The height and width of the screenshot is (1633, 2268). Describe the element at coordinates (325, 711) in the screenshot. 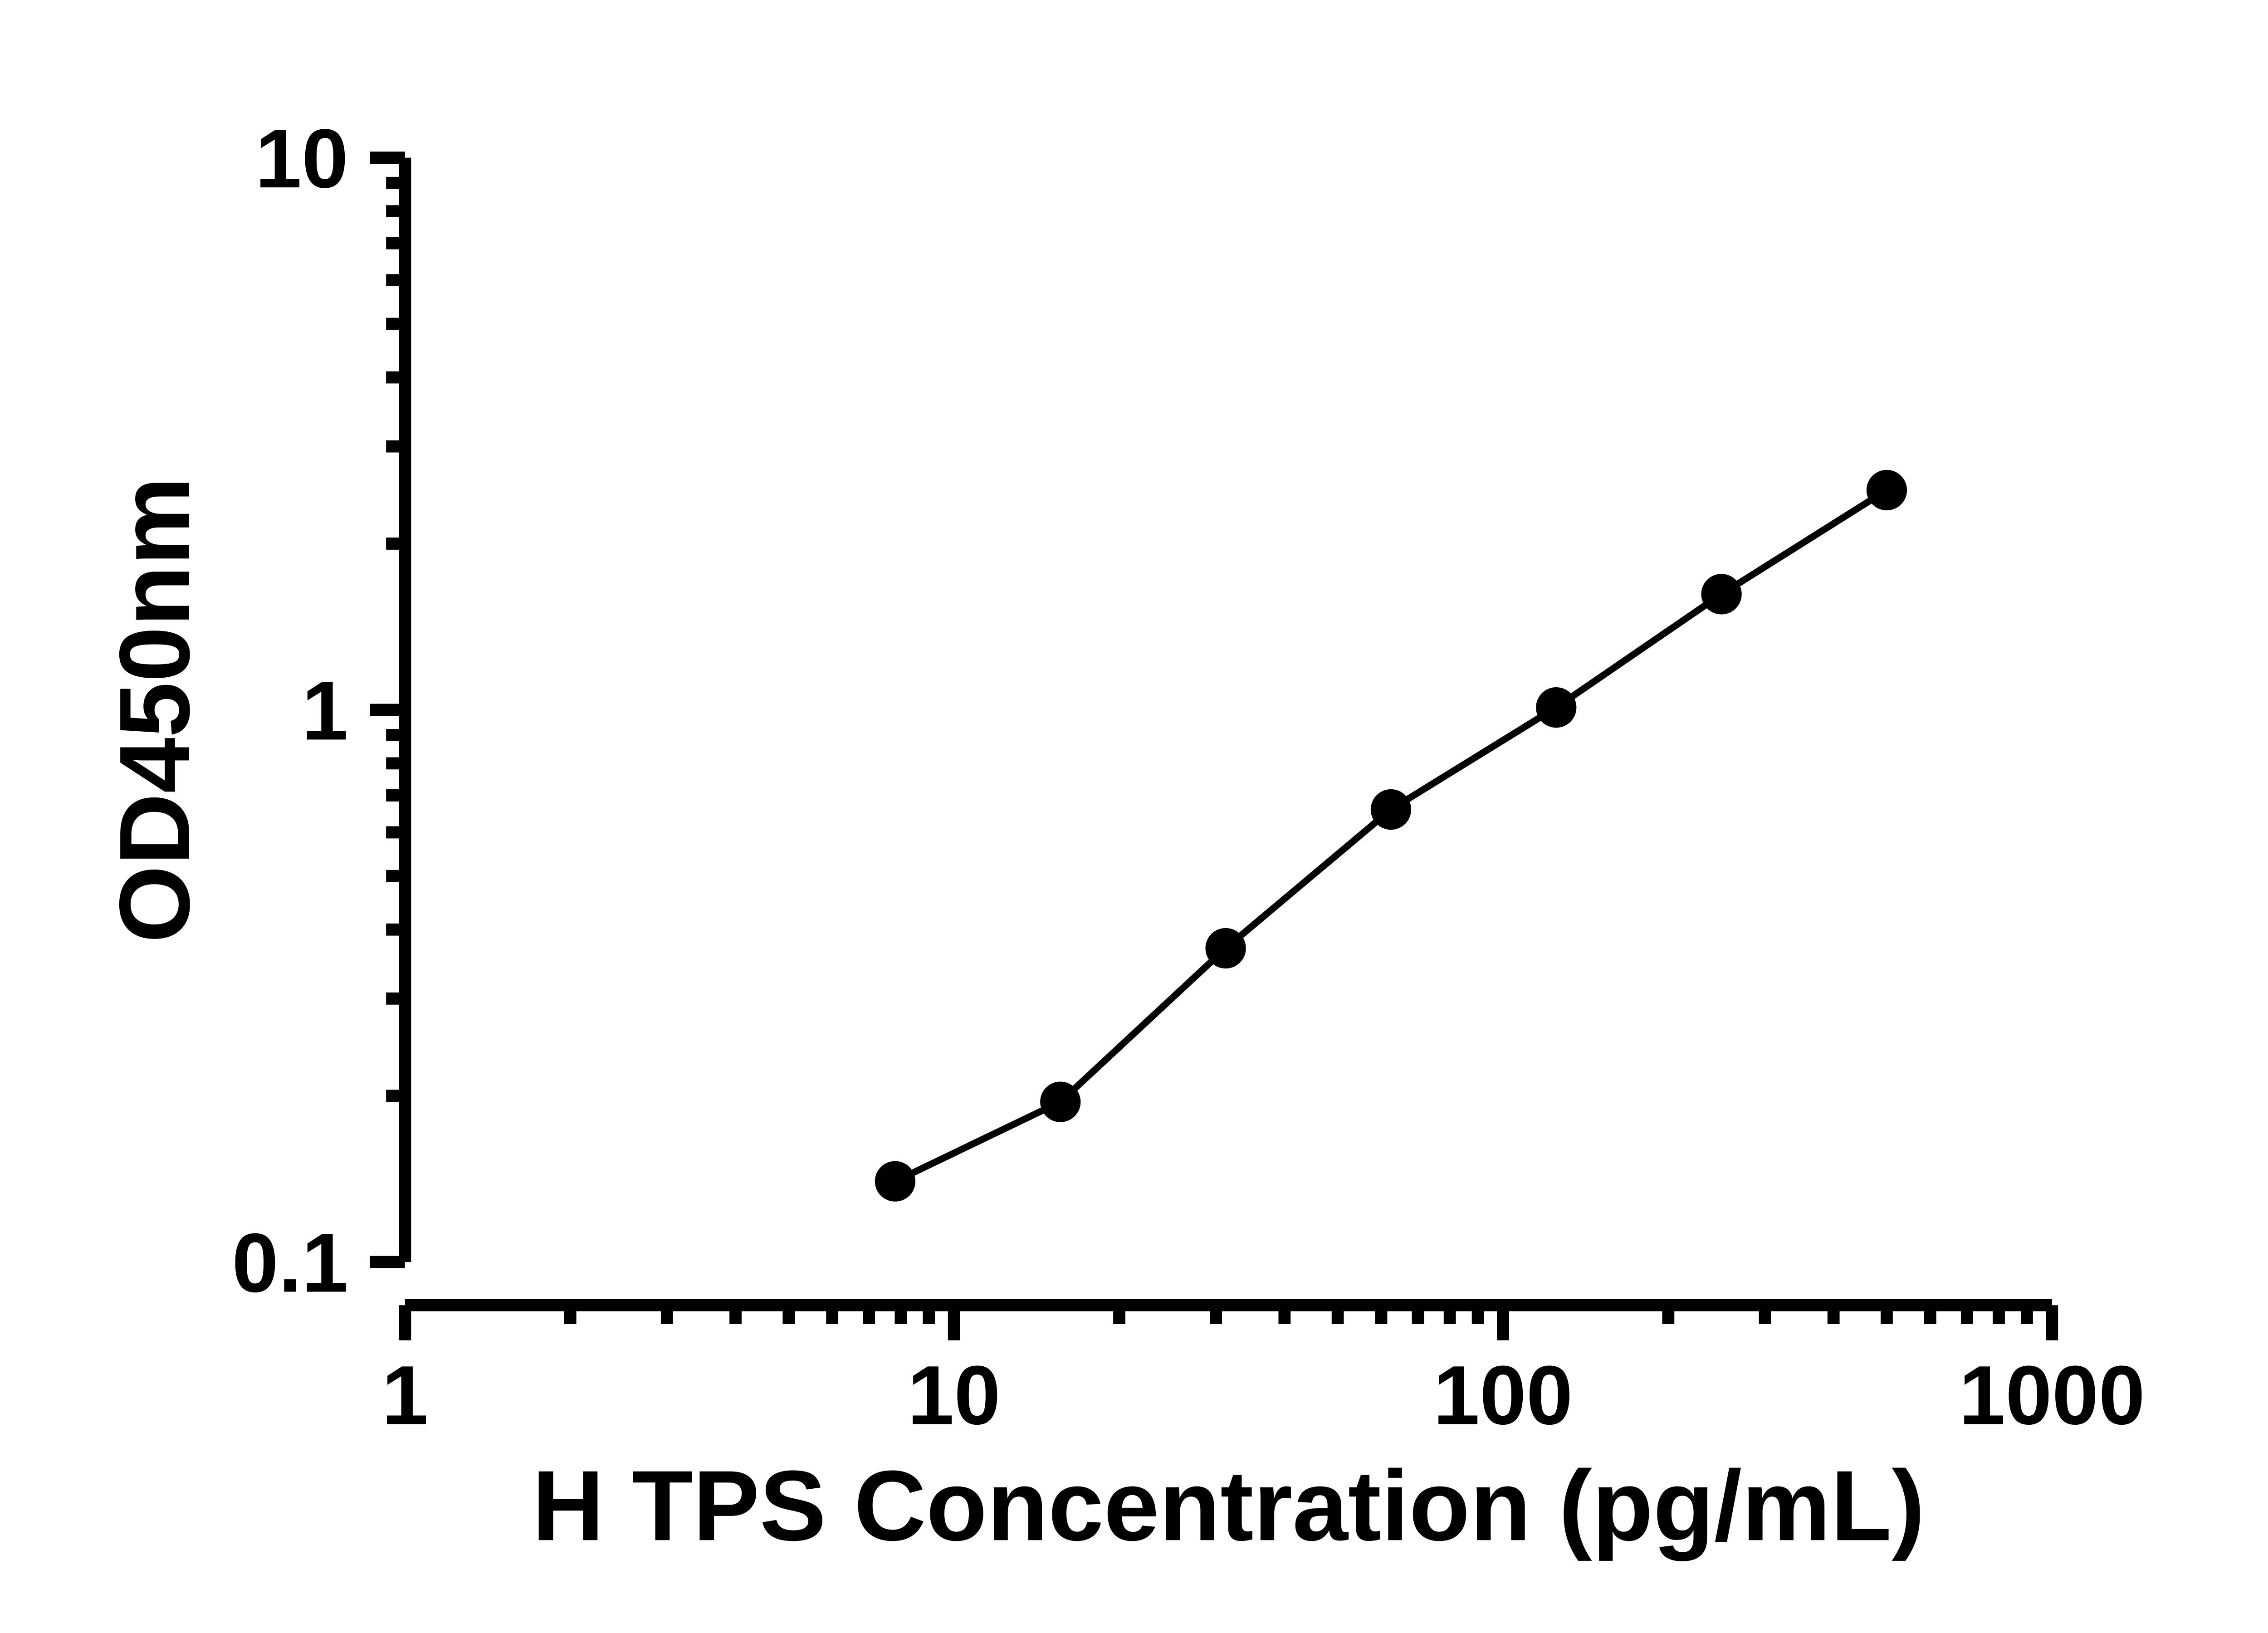

I see `y-tick-label: 1` at that location.